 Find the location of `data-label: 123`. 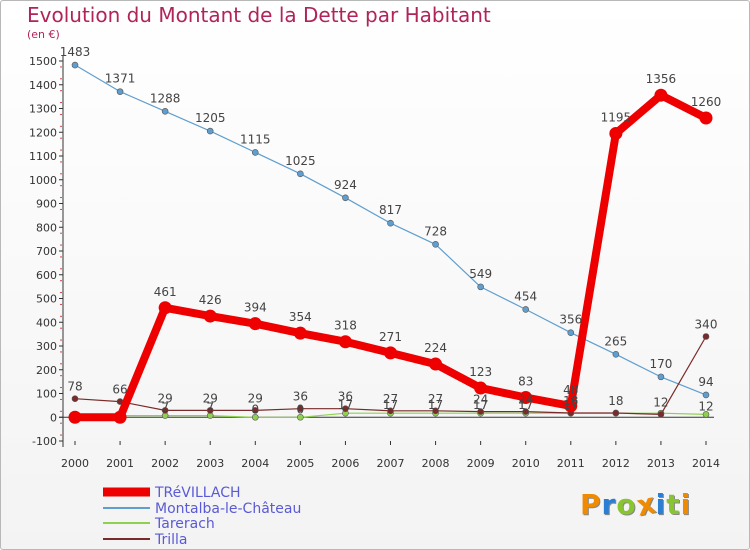

data-label: 123 is located at coordinates (480, 372).